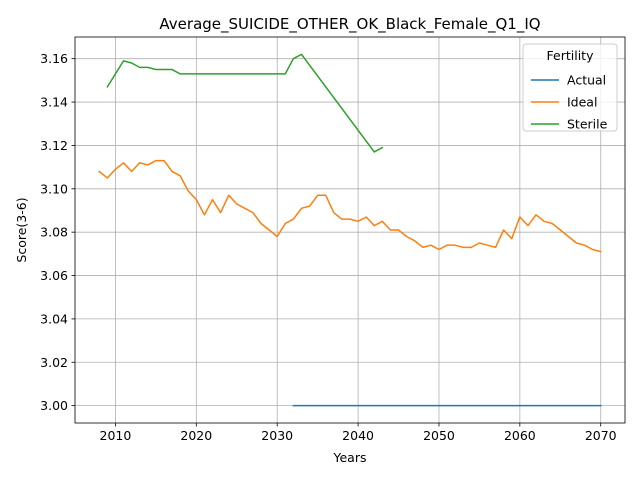 Image resolution: width=640 pixels, height=480 pixels. Describe the element at coordinates (54, 232) in the screenshot. I see `y-tick-label: 3.08` at that location.